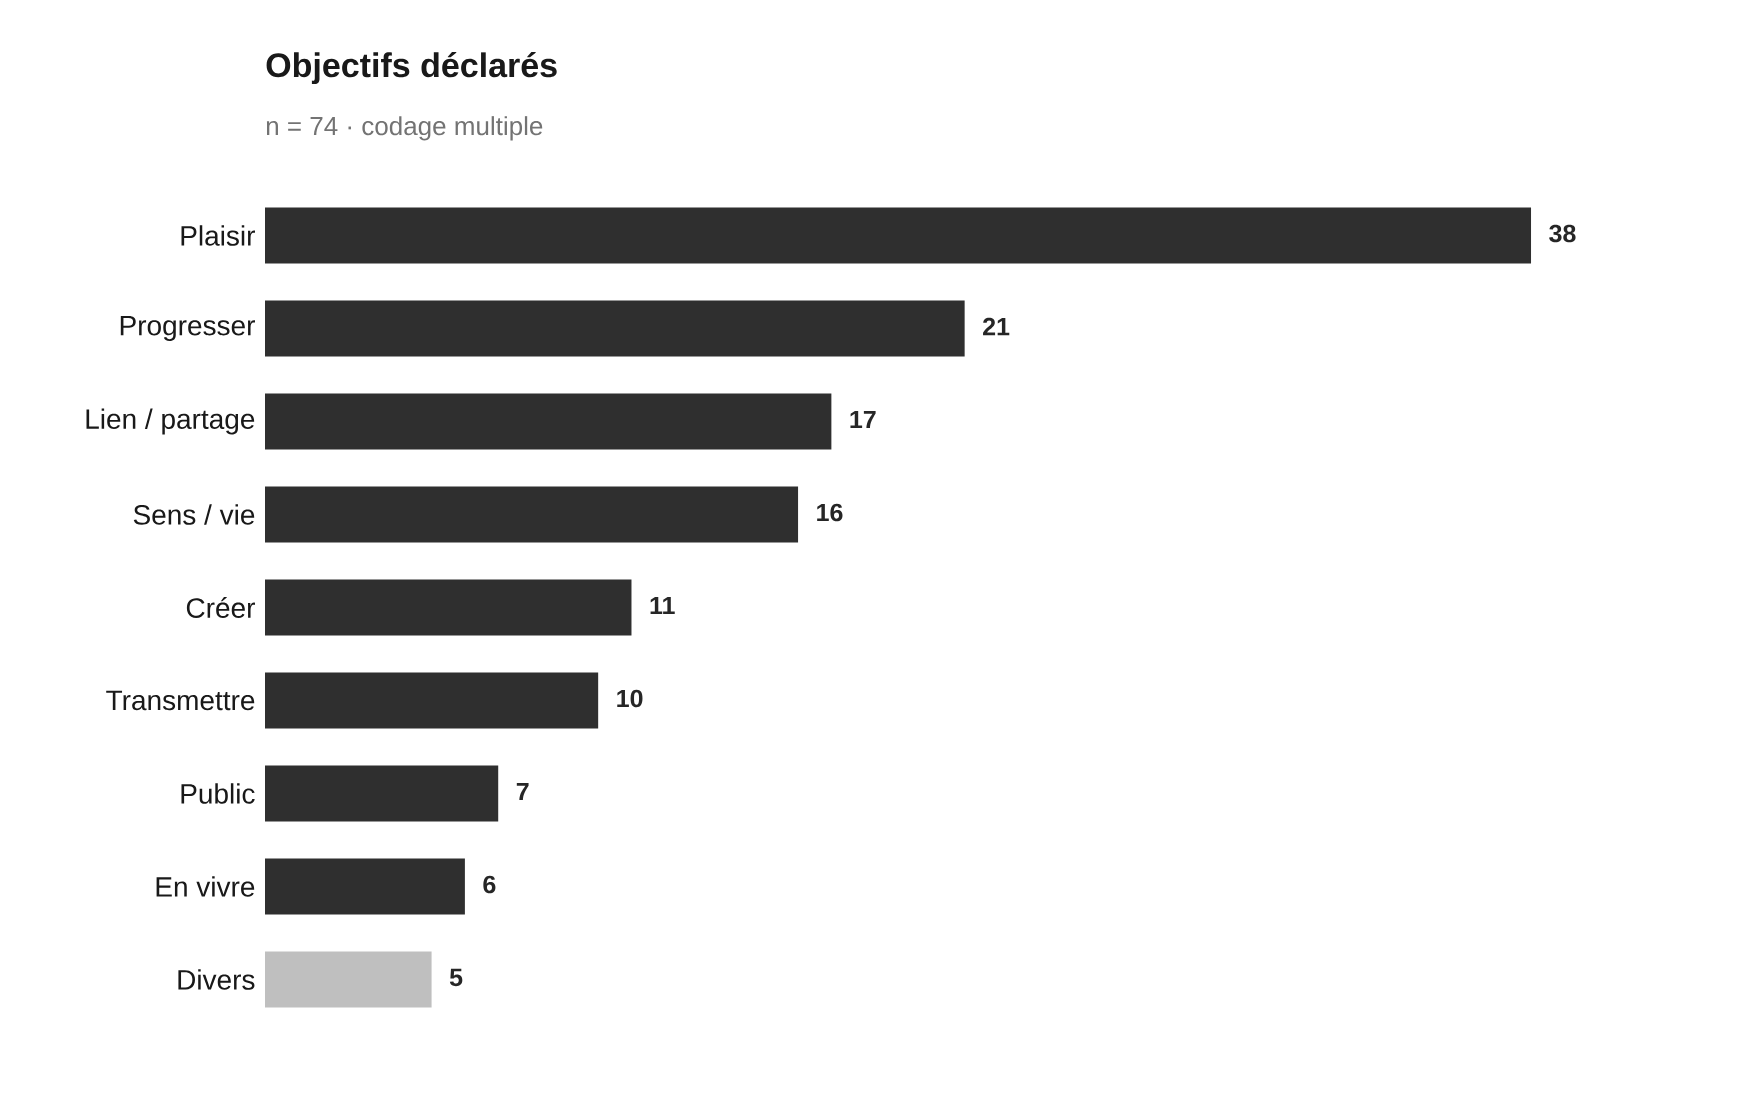  What do you see at coordinates (522, 791) in the screenshot?
I see `data-label: 7` at bounding box center [522, 791].